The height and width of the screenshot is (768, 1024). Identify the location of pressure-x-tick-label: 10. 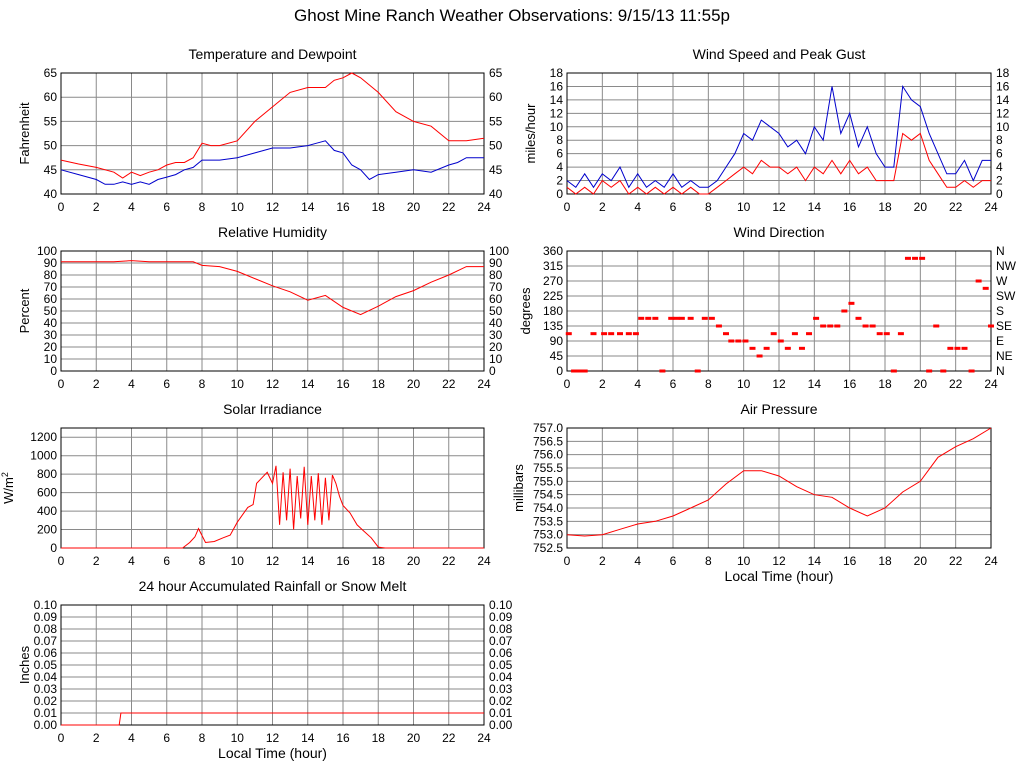
(744, 561).